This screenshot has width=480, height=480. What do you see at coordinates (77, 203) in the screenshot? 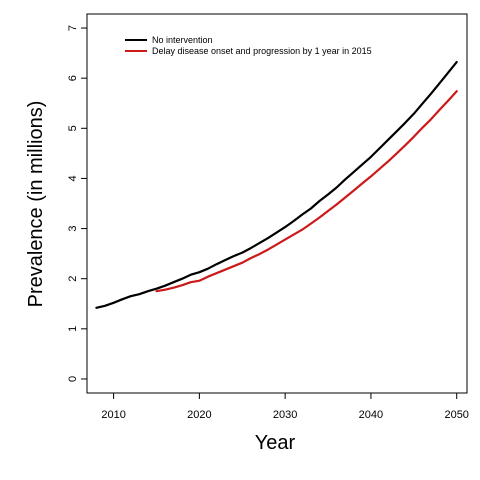
I see `y-axis: 0 1 2 3 4 5 6 7` at bounding box center [77, 203].